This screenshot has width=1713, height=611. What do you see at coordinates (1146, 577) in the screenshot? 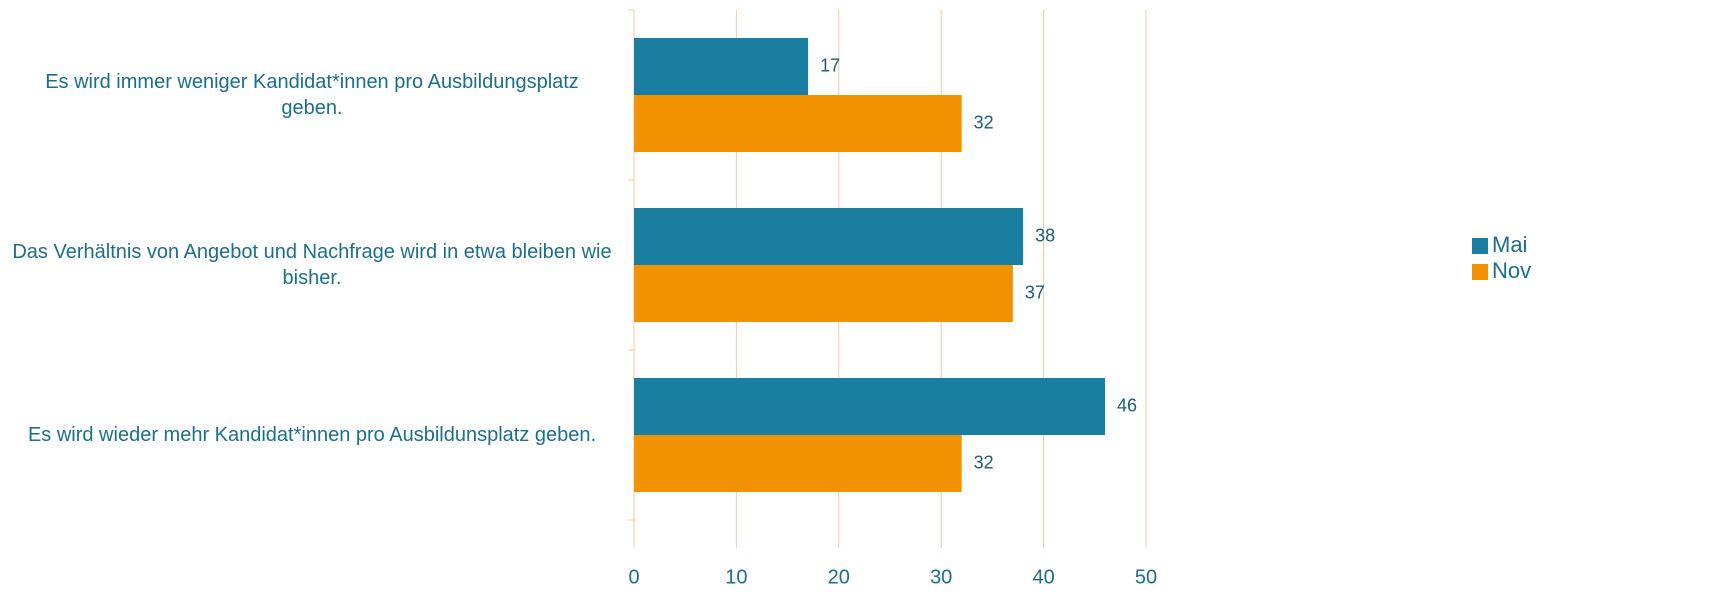
I see `x-tick-label: 50` at bounding box center [1146, 577].